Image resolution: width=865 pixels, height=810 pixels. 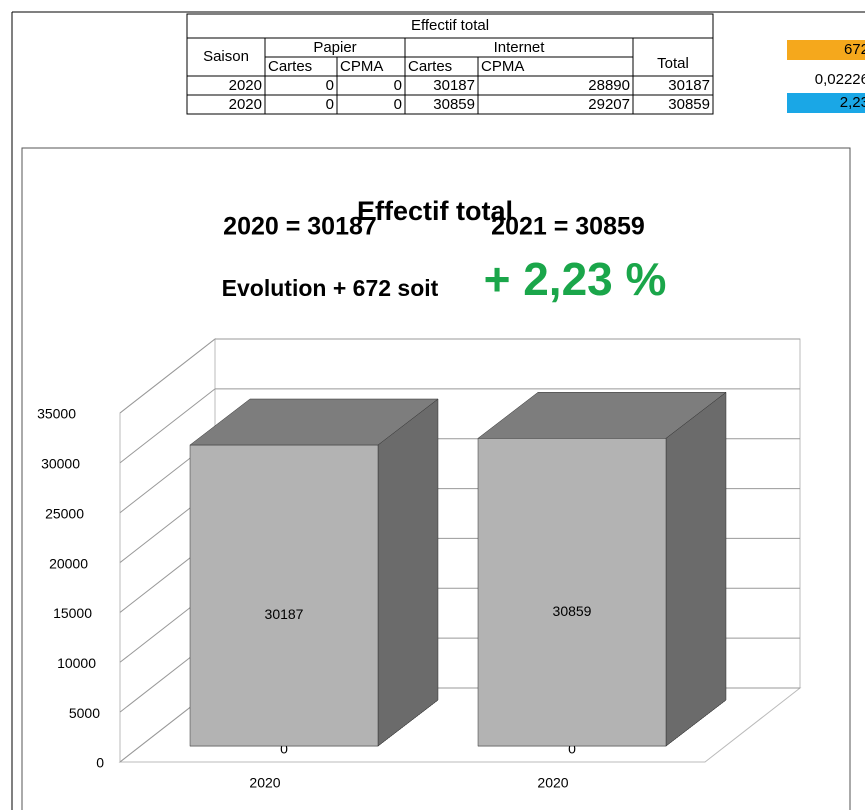 What do you see at coordinates (609, 85) in the screenshot?
I see `table-cell: 28890` at bounding box center [609, 85].